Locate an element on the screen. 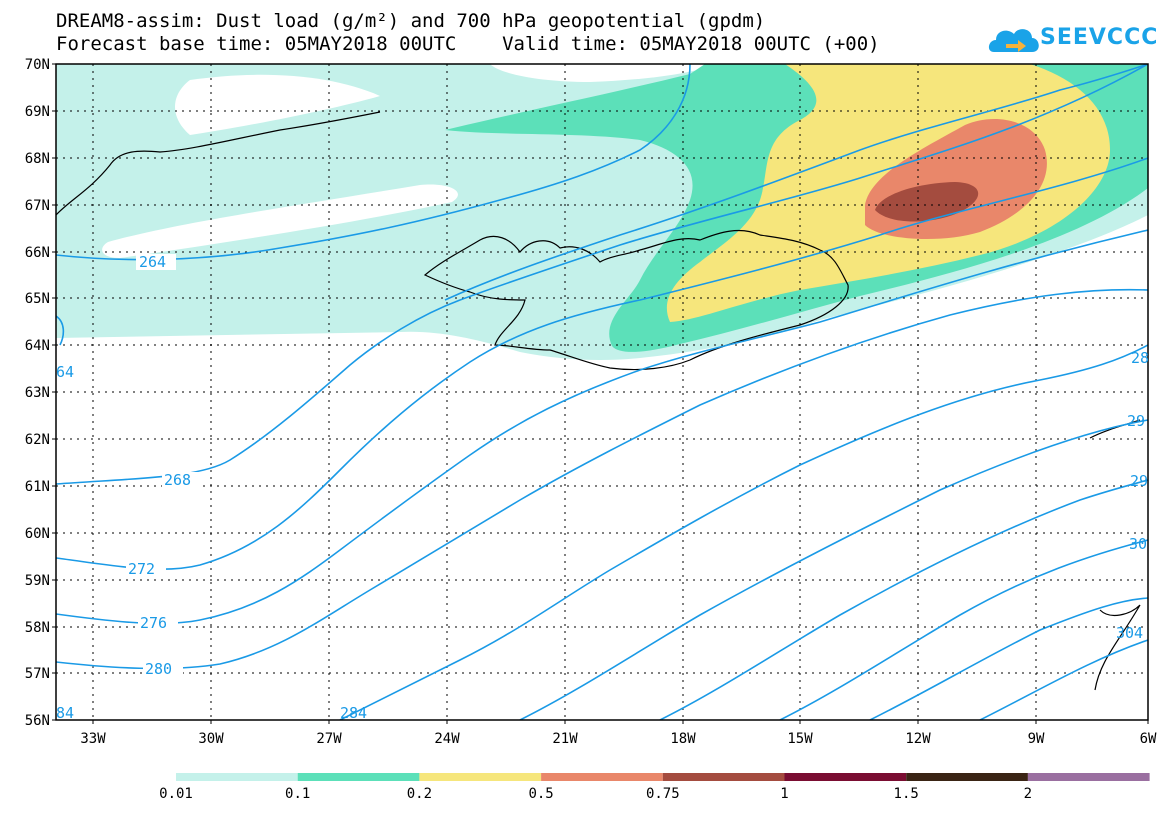  lat-label: 57N is located at coordinates (37, 674).